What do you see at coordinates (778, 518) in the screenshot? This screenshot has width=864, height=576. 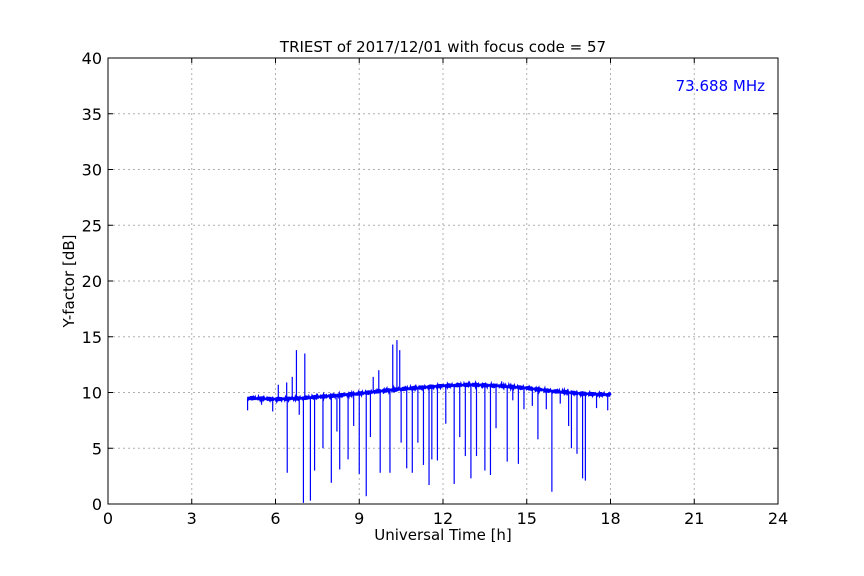 I see `x-tick-label: 24` at bounding box center [778, 518].